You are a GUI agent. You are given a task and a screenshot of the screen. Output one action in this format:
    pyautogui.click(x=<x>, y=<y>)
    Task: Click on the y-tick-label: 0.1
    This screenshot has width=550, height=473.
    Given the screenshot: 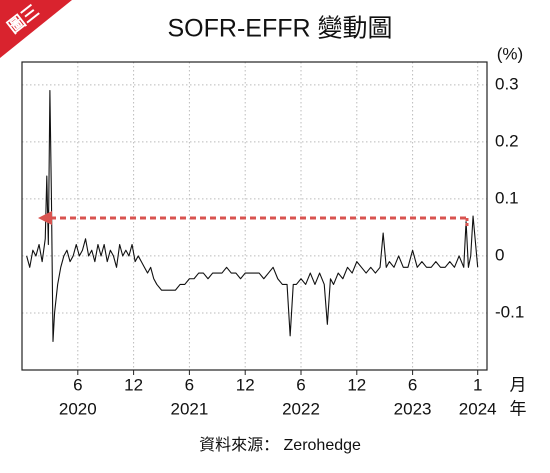 What is the action you would take?
    pyautogui.click(x=507, y=197)
    